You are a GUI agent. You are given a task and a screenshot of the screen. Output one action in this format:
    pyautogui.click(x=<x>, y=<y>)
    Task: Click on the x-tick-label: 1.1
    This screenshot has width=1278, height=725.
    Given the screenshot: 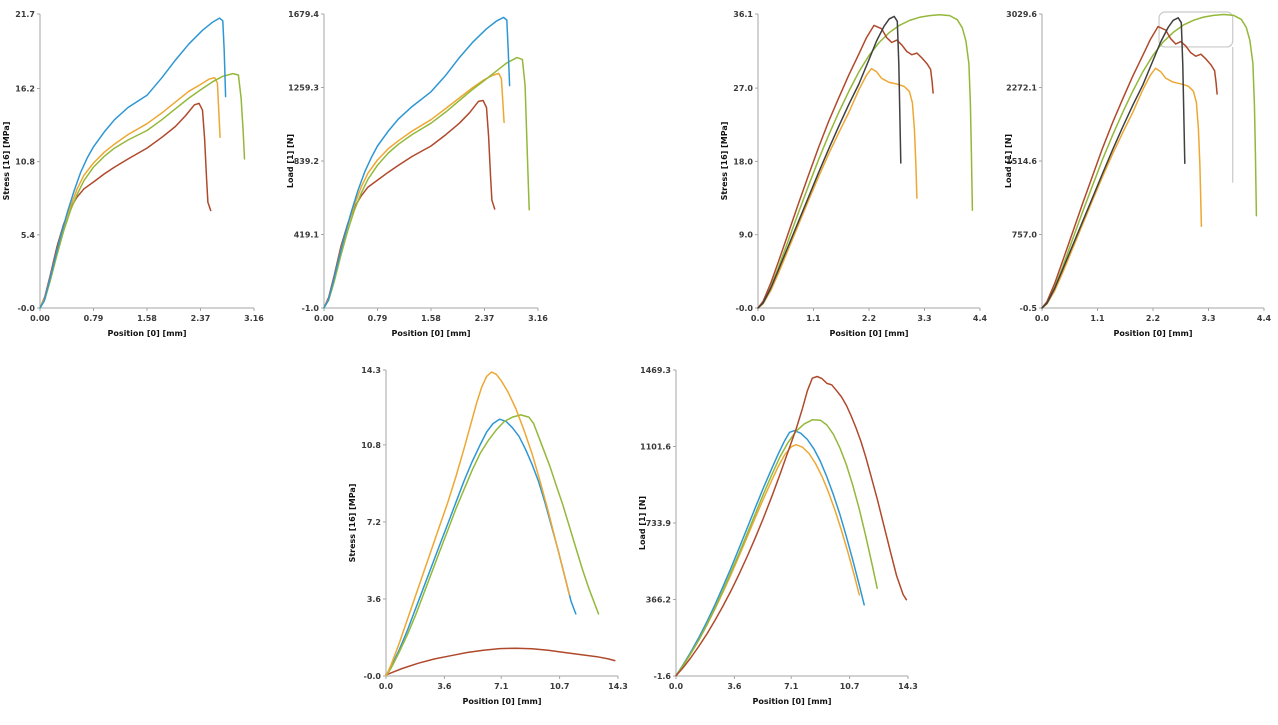 What is the action you would take?
    pyautogui.click(x=1097, y=318)
    